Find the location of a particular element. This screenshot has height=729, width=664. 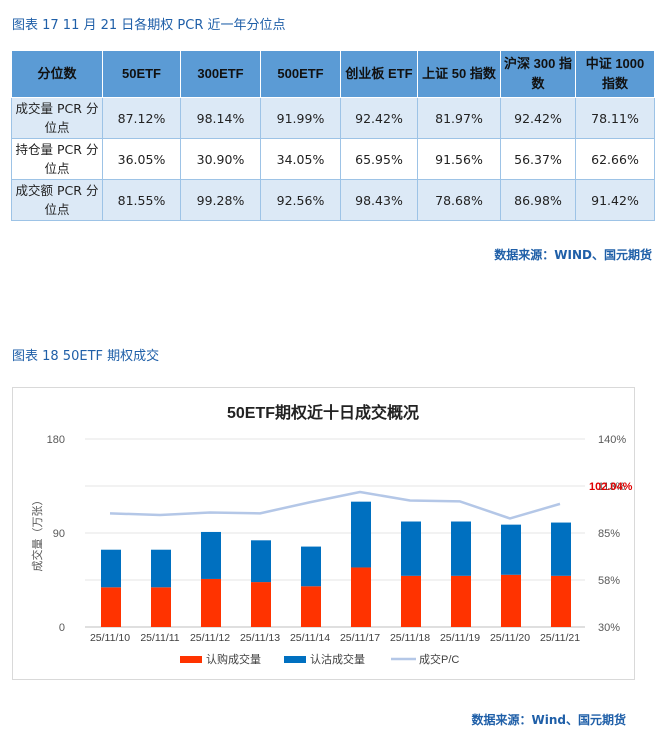

table-cell: 78.11% is located at coordinates (615, 118).